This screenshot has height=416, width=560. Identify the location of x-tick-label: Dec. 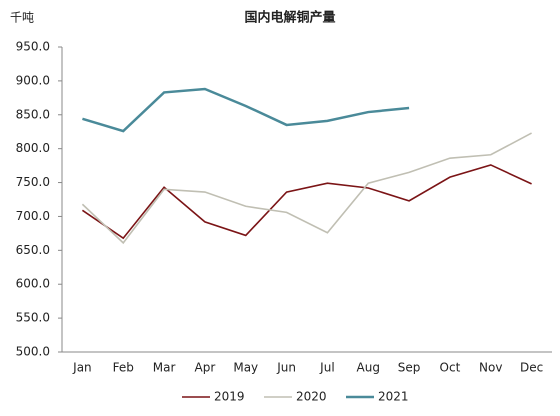
(531, 368).